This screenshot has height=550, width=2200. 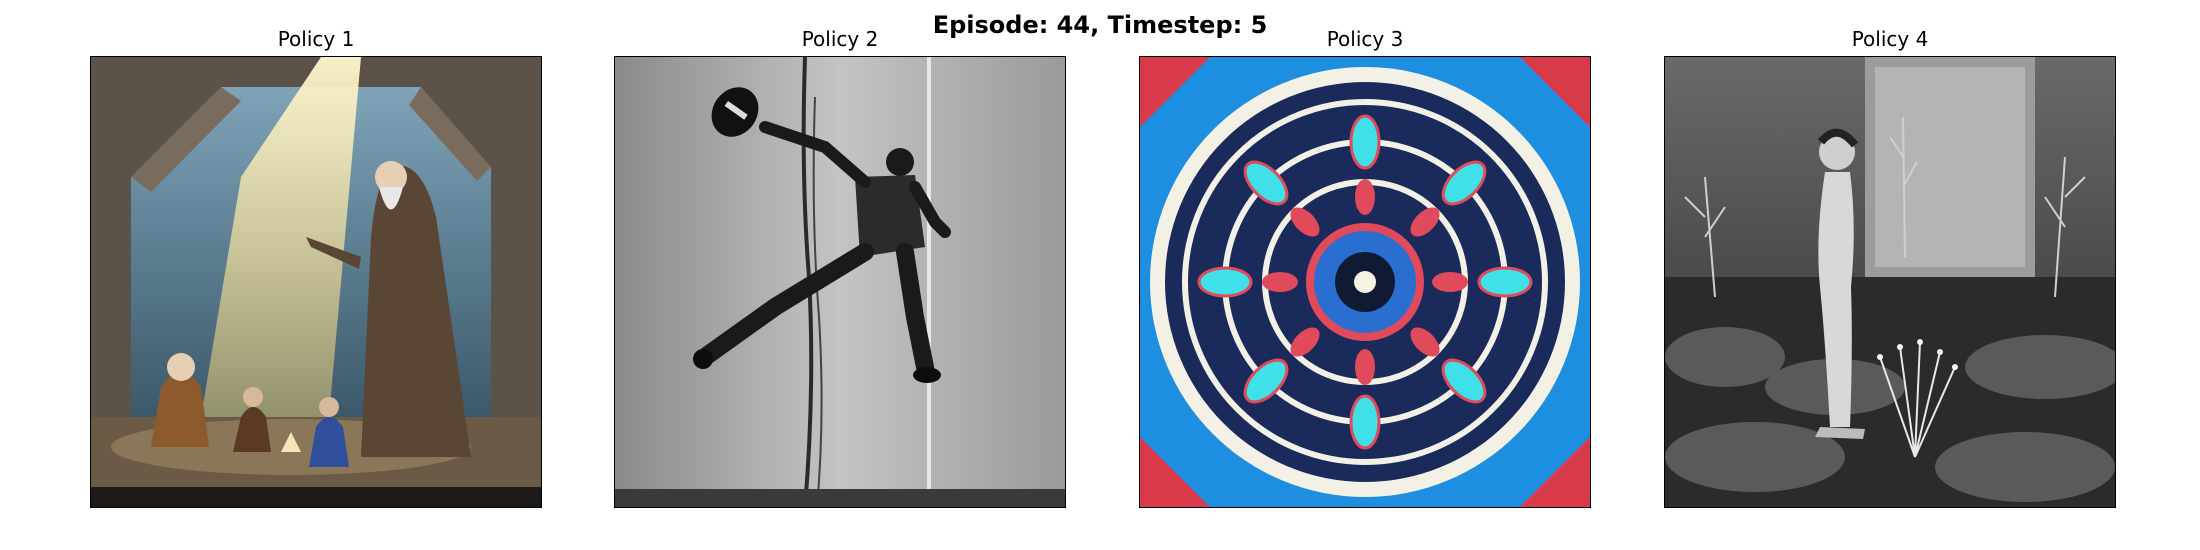 What do you see at coordinates (1100, 25) in the screenshot?
I see `figure-suptitle: Episode: 44, Timestep: 5` at bounding box center [1100, 25].